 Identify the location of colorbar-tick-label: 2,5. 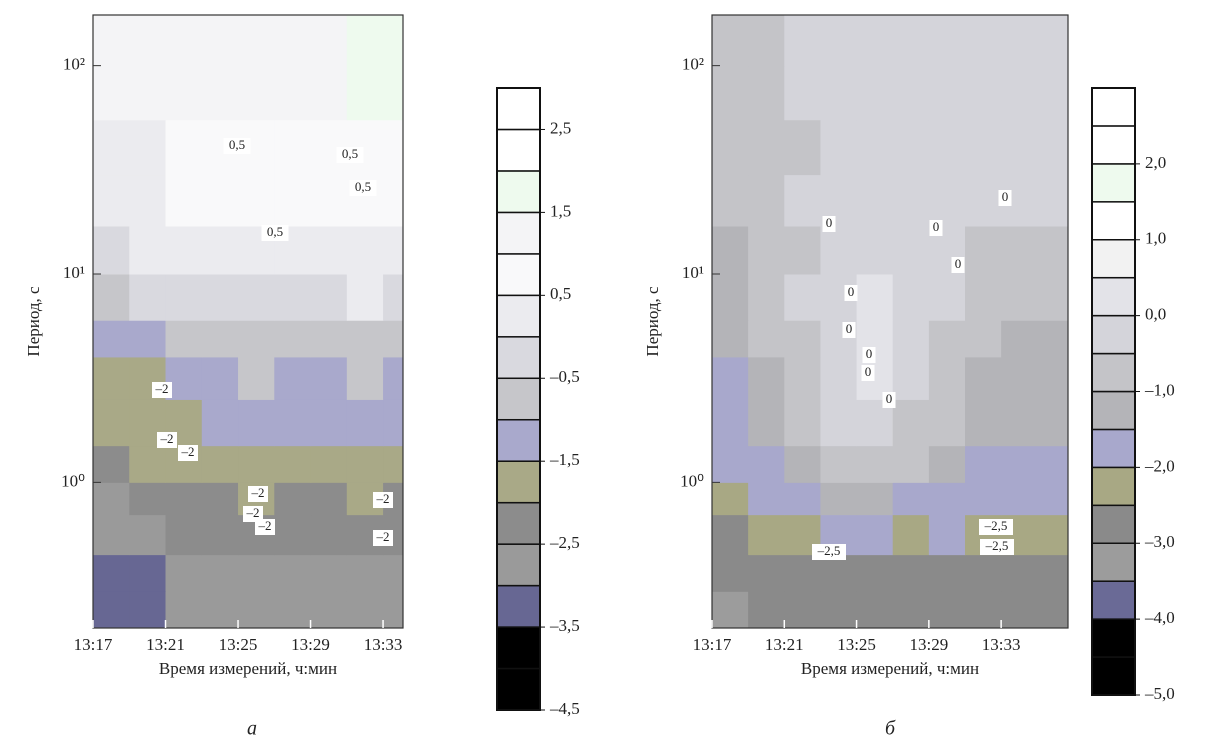
(560, 127).